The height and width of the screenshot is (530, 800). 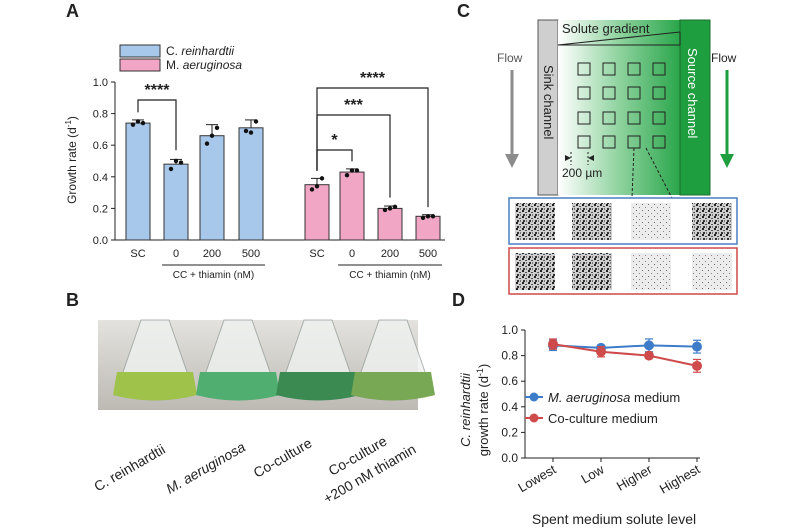 I want to click on legend-label-m-aeruginosa: M. aeruginosa, so click(x=204, y=65).